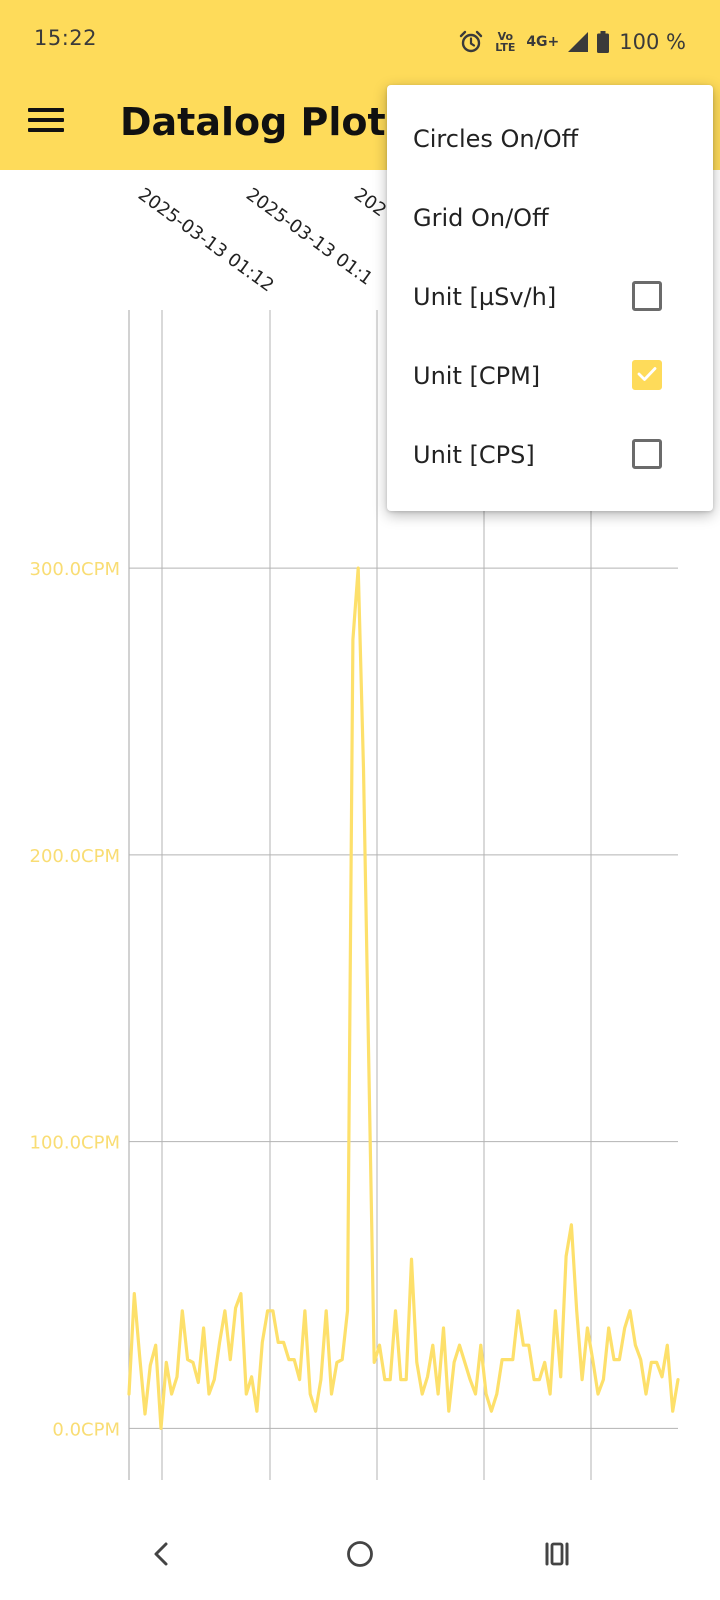  Describe the element at coordinates (162, 1554) in the screenshot. I see `back-icon` at that location.